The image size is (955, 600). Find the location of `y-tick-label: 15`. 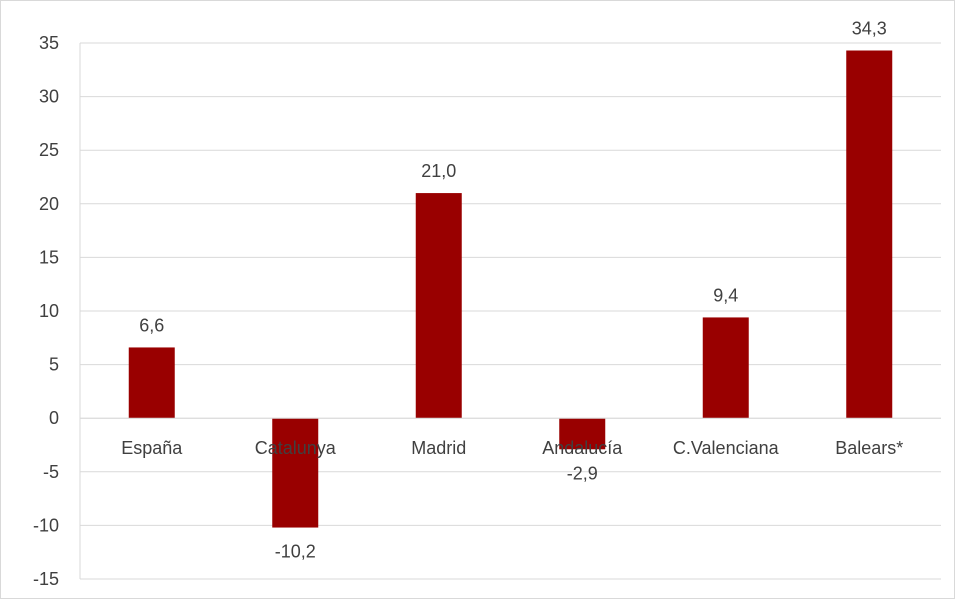

y-tick-label: 15 is located at coordinates (49, 257).